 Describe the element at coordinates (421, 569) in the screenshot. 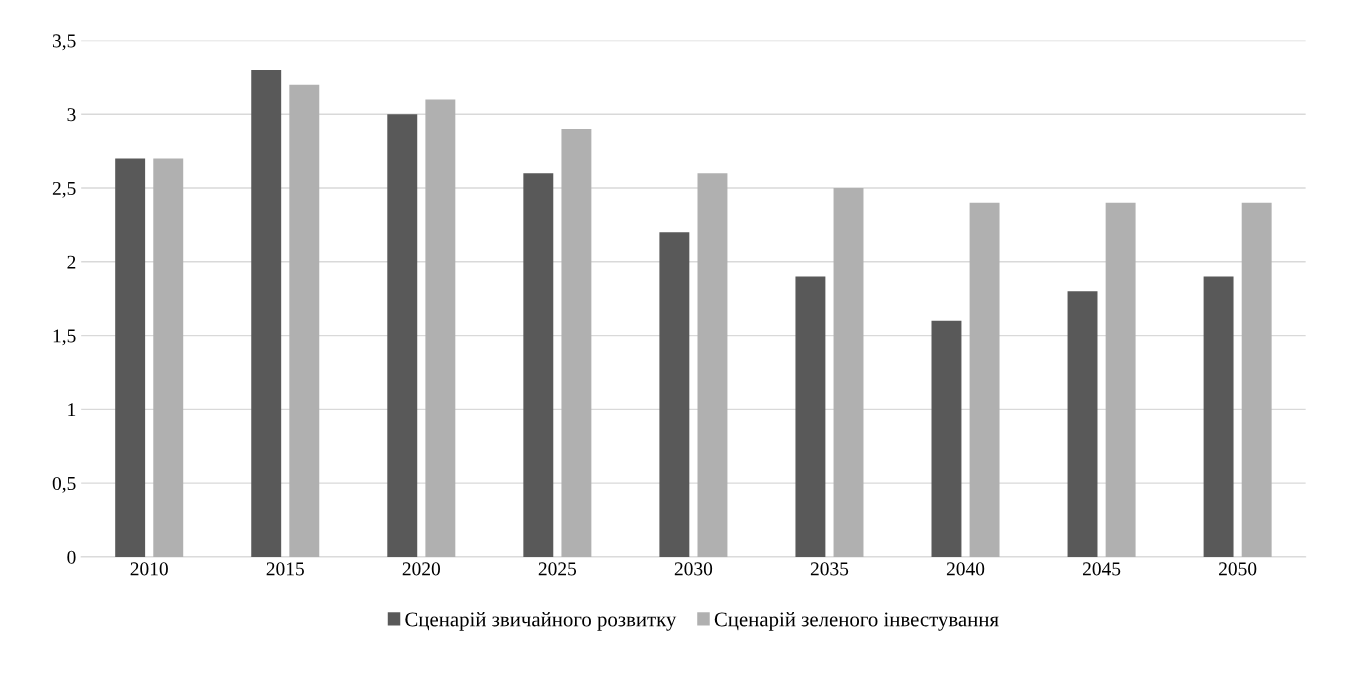

I see `x-tick-label: 2020` at that location.